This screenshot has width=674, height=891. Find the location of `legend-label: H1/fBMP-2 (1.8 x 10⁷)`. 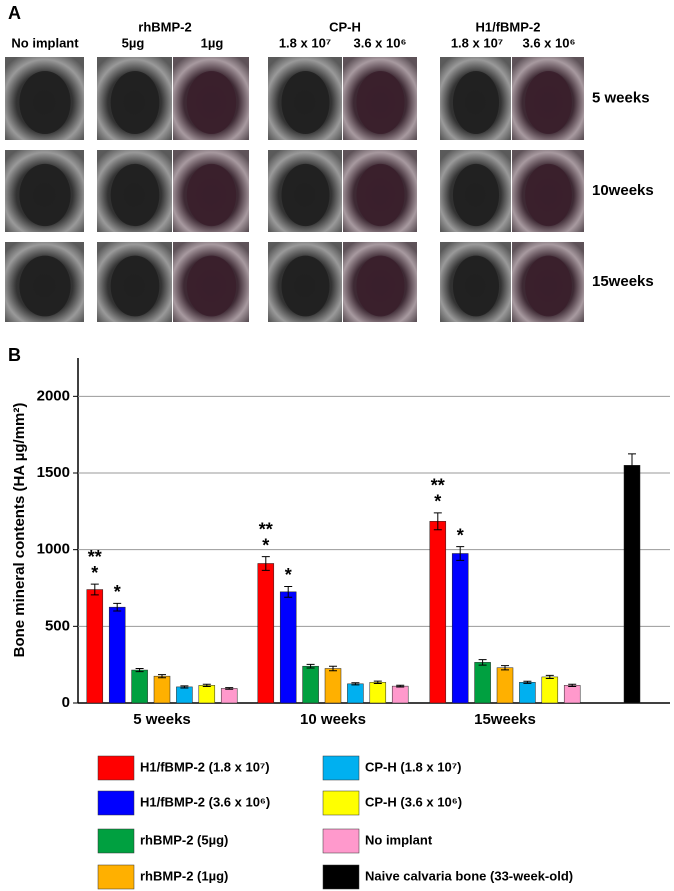

legend-label: H1/fBMP-2 (1.8 x 10⁷) is located at coordinates (205, 766).